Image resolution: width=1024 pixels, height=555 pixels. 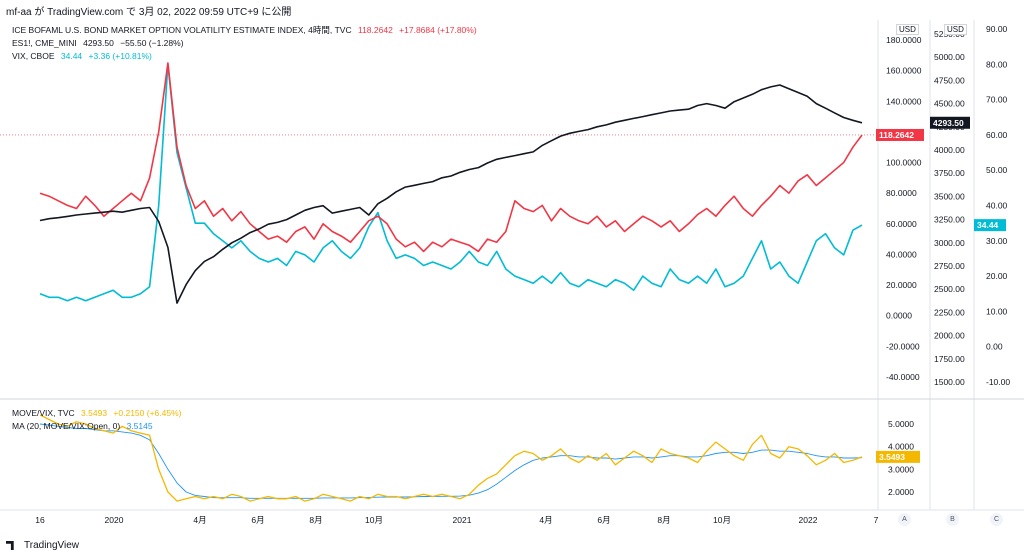 I want to click on move-axis-tick: 100.0000, so click(x=904, y=163).